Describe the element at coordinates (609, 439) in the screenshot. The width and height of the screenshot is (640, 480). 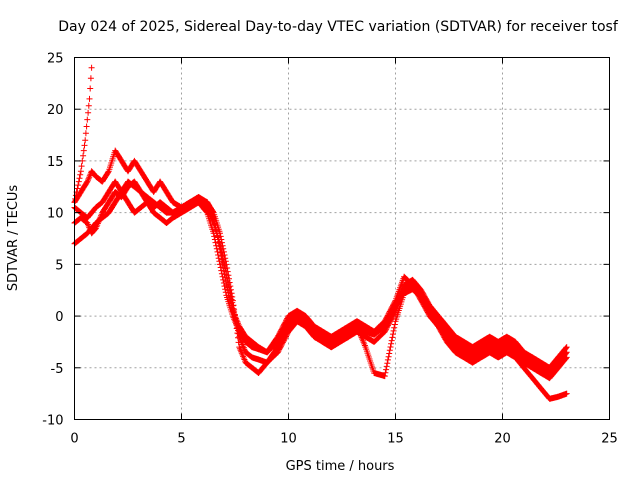
I see `x-tick-label: 25` at that location.